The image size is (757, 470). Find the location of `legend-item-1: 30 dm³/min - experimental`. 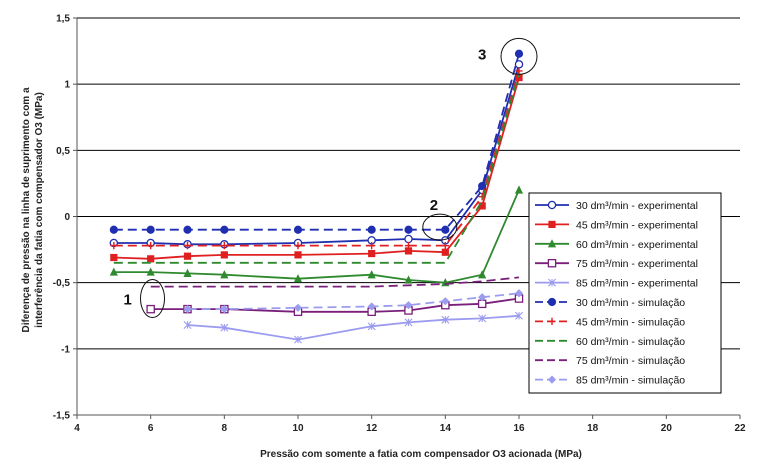

legend-item-1: 30 dm³/min - experimental is located at coordinates (616, 206).